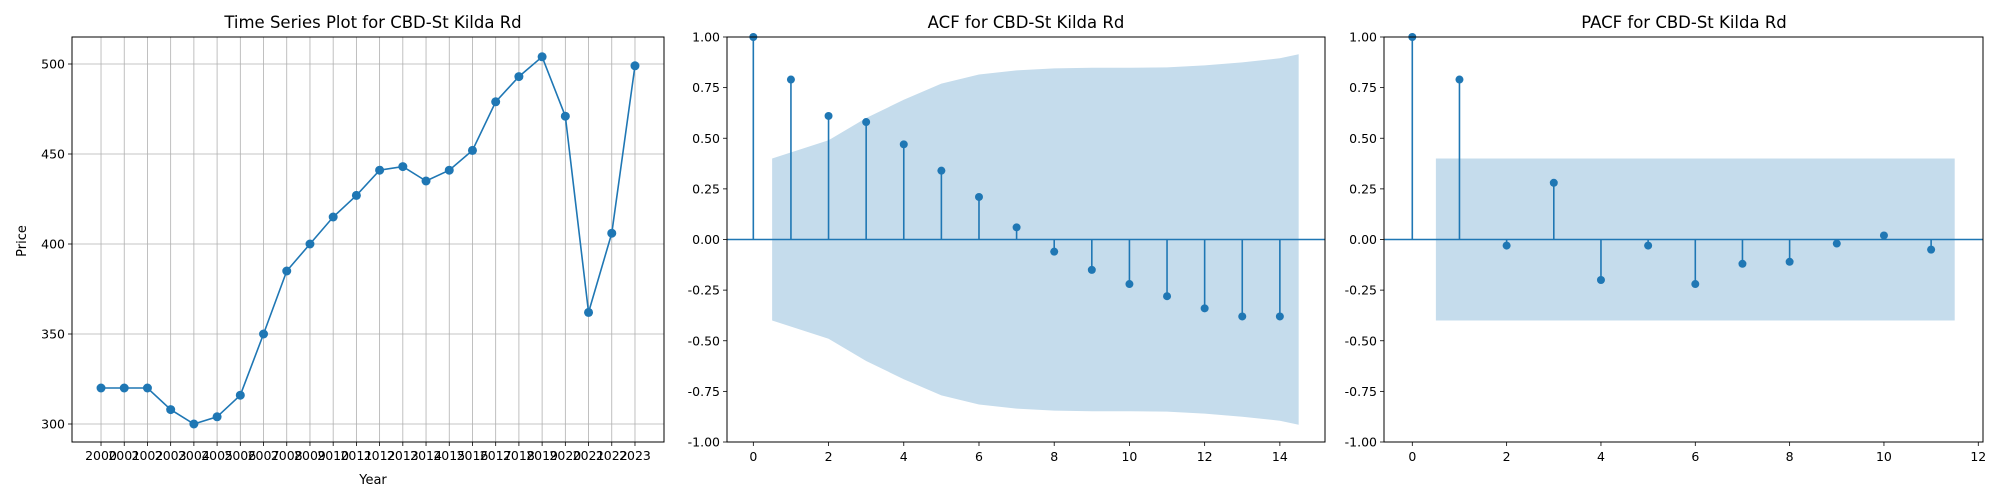 The image size is (2000, 500). Describe the element at coordinates (380, 455) in the screenshot. I see `x-tick-label: 2012` at that location.